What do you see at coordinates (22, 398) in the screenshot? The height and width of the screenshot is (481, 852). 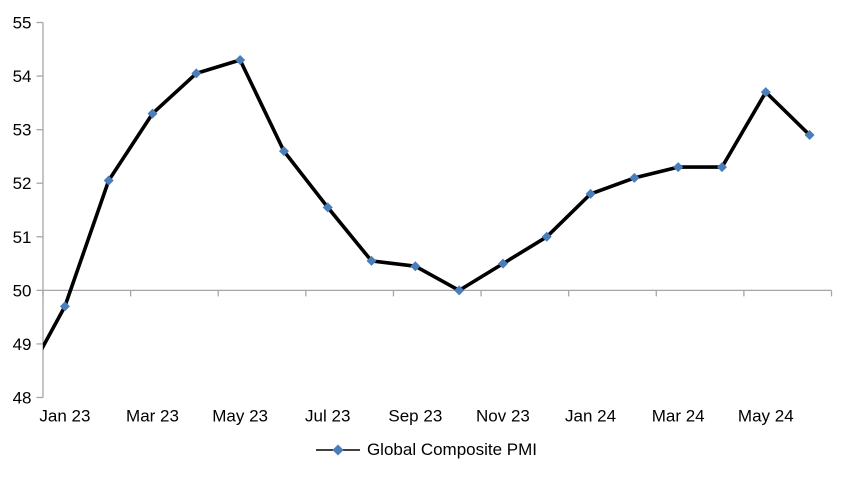 I see `y-axis-label: 48` at bounding box center [22, 398].